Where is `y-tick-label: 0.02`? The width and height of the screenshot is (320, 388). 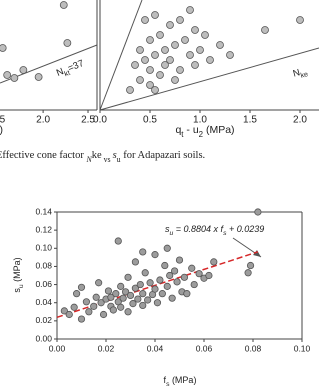 y-tick-label: 0.02 is located at coordinates (43, 320).